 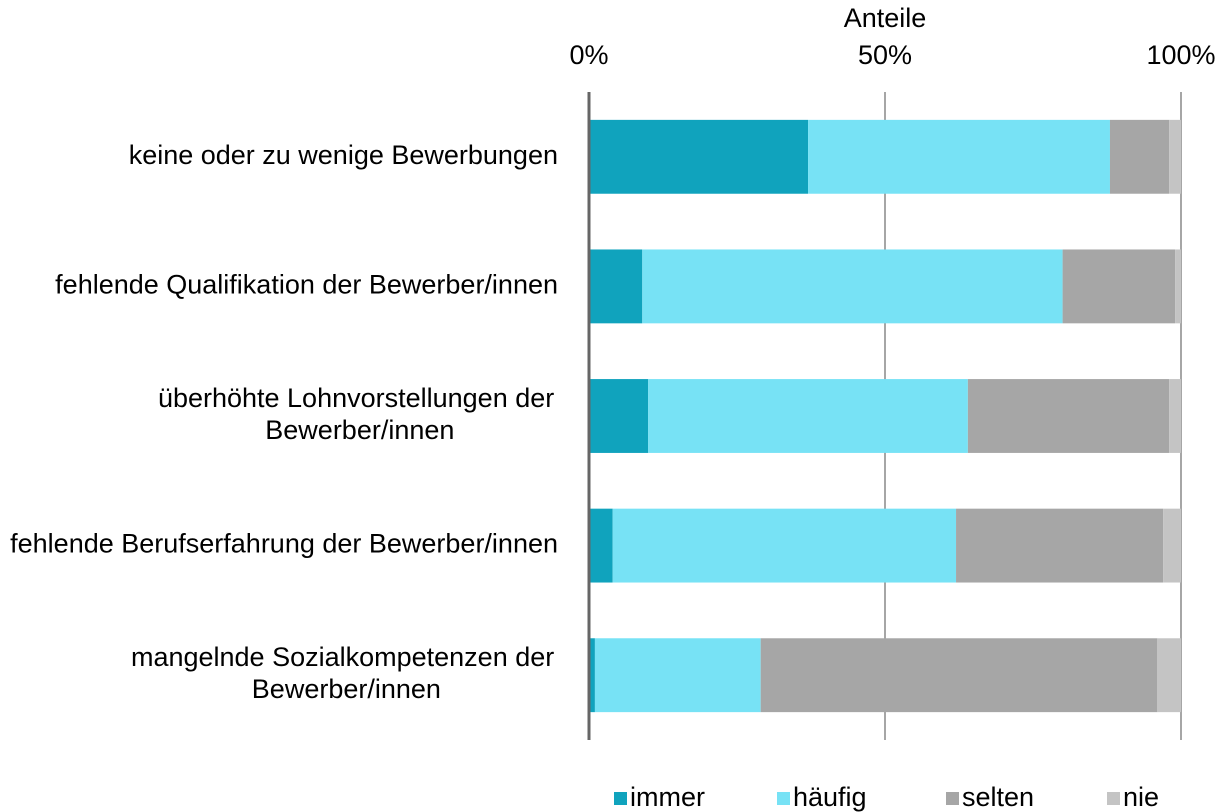 I want to click on x-tick-label: 0%, so click(x=588, y=55).